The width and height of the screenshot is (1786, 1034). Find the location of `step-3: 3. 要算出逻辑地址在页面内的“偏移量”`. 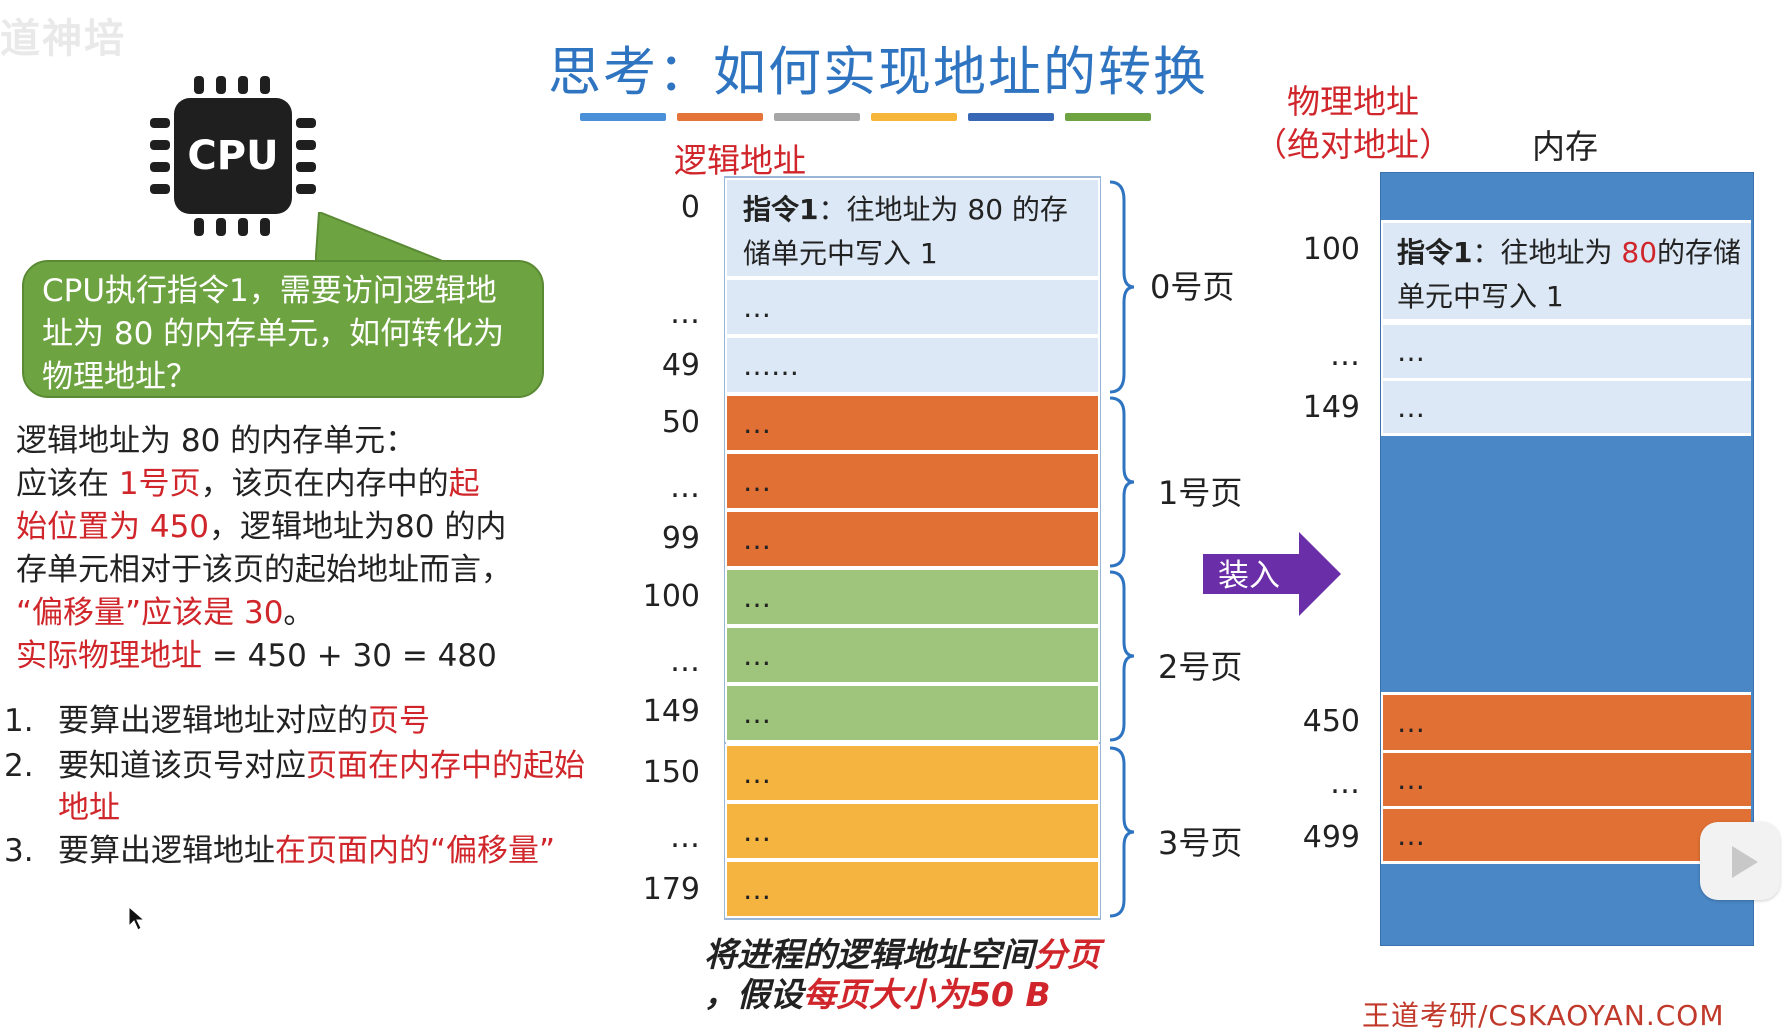

step-3: 3. 要算出逻辑地址在页面内的“偏移量” is located at coordinates (280, 851).